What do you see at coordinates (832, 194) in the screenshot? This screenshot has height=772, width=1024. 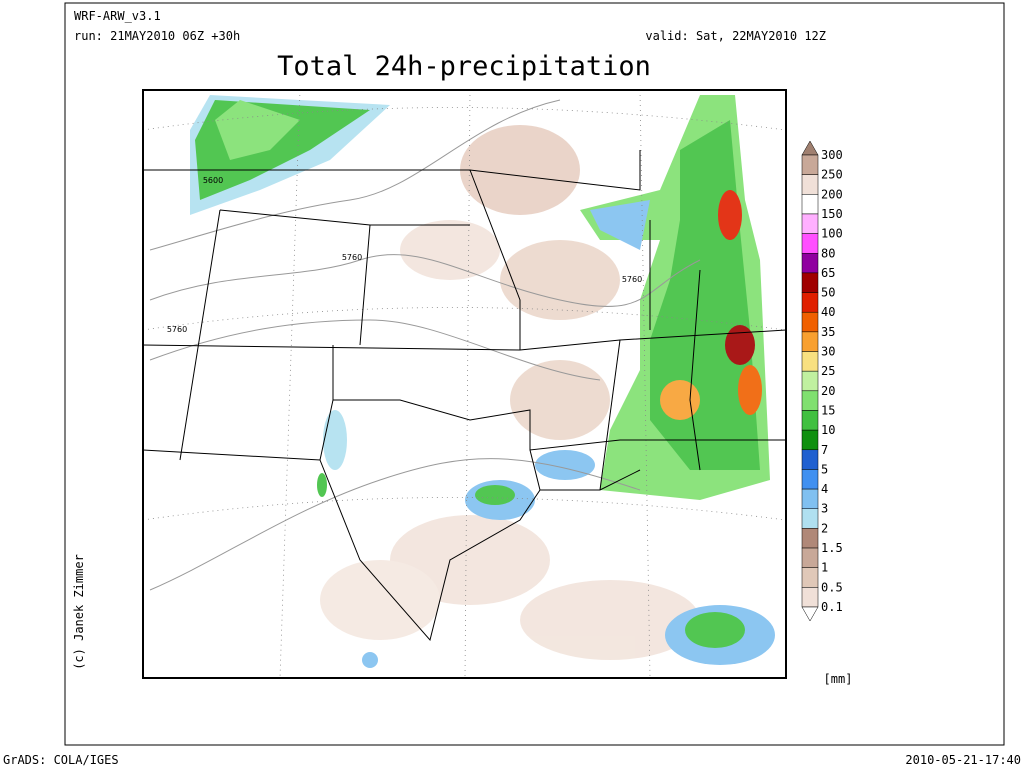 I see `colorbar-label: 200` at bounding box center [832, 194].